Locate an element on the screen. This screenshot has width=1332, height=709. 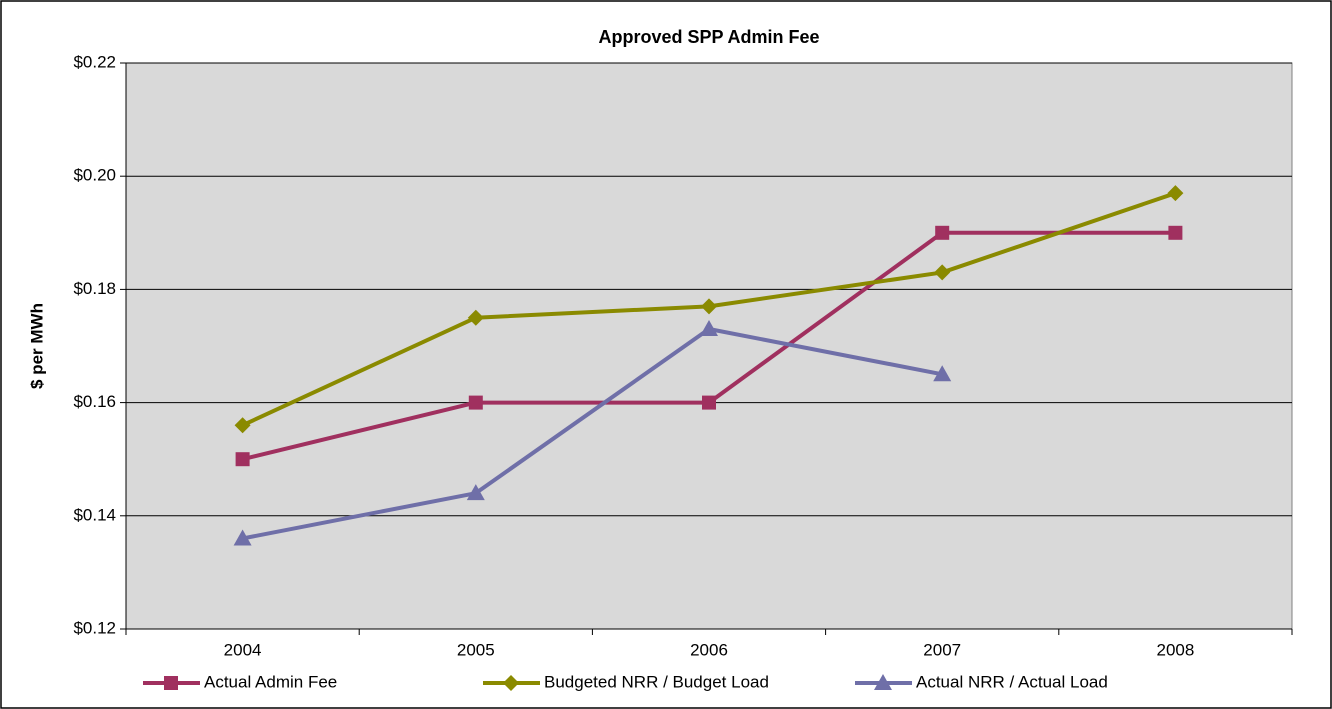
legend-label: Budgeted NRR / Budget Load is located at coordinates (656, 681).